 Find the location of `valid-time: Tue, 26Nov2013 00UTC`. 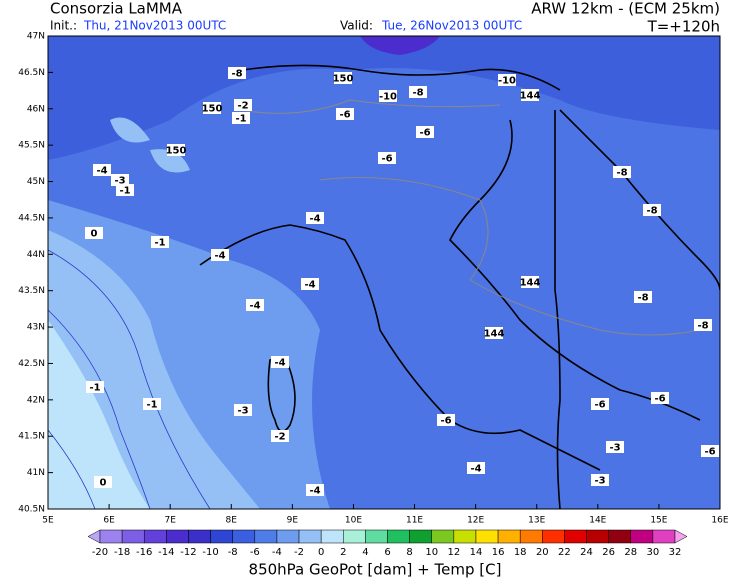

valid-time: Tue, 26Nov2013 00UTC is located at coordinates (451, 26).